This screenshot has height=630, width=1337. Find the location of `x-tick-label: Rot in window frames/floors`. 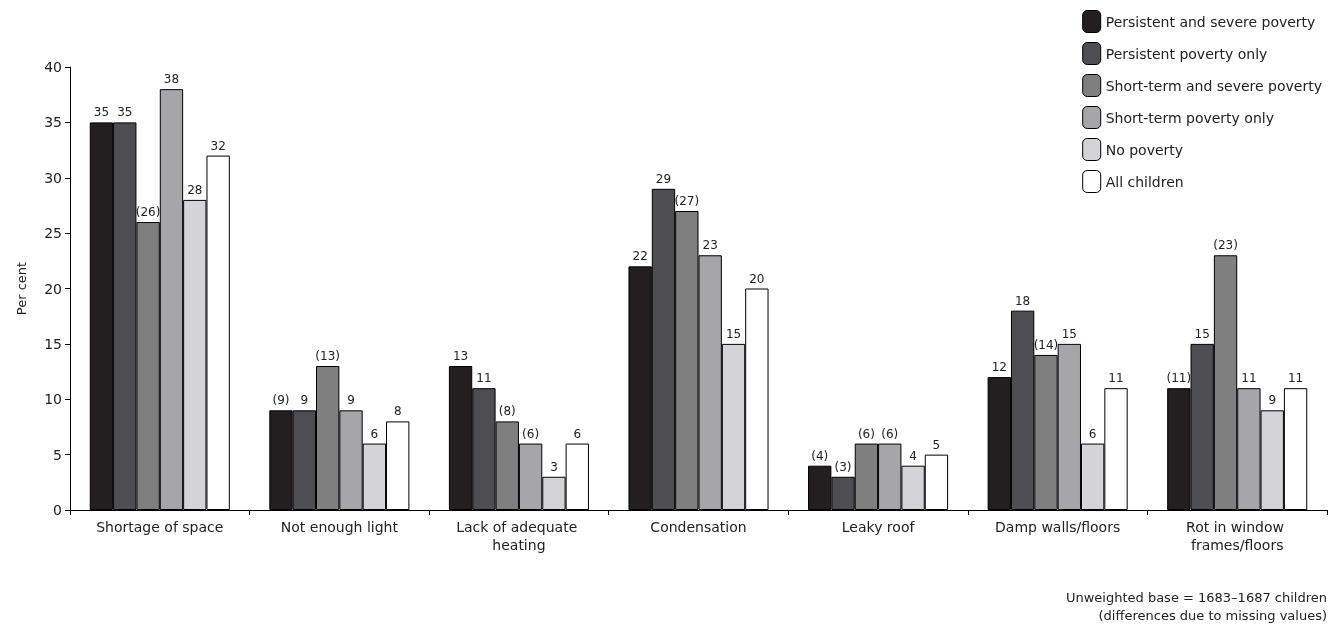

x-tick-label: Rot in window frames/floors is located at coordinates (1237, 536).